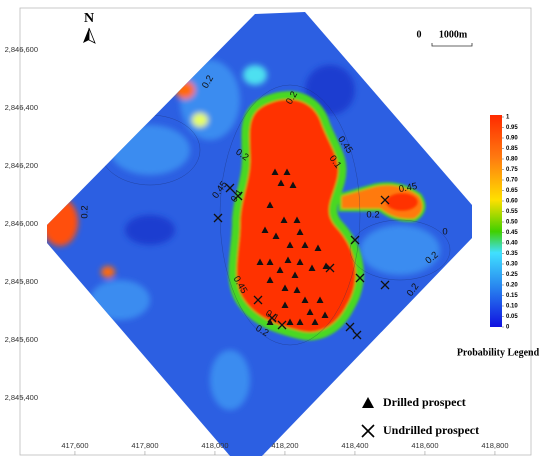  I want to click on legend-tick-label: 0.40, so click(512, 244).